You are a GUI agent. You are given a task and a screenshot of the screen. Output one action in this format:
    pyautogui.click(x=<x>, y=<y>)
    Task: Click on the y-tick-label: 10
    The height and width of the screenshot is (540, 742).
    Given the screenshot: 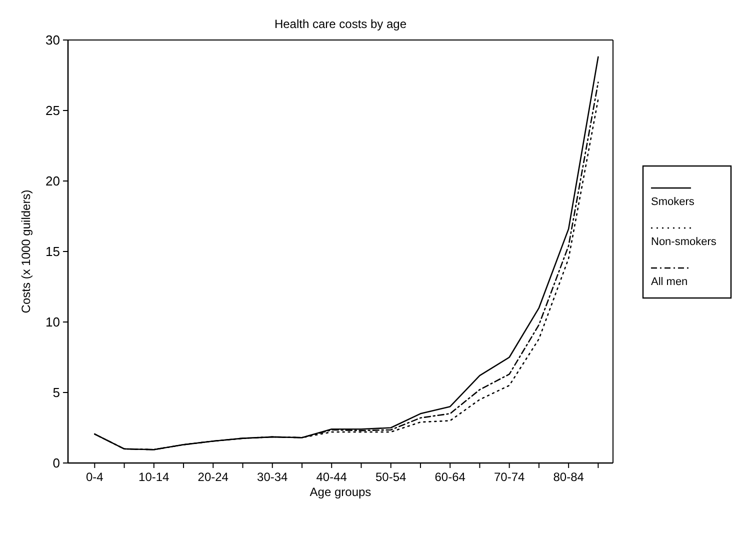 What is the action you would take?
    pyautogui.click(x=53, y=322)
    